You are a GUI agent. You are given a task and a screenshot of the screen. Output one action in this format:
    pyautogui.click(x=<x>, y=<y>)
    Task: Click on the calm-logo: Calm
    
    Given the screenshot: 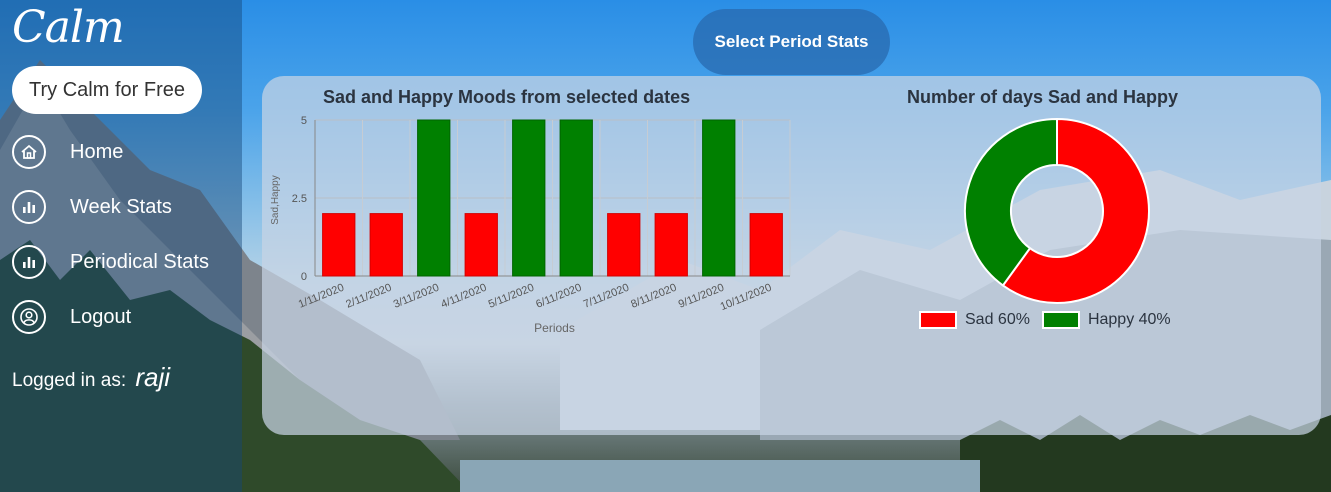 What is the action you would take?
    pyautogui.click(x=68, y=27)
    